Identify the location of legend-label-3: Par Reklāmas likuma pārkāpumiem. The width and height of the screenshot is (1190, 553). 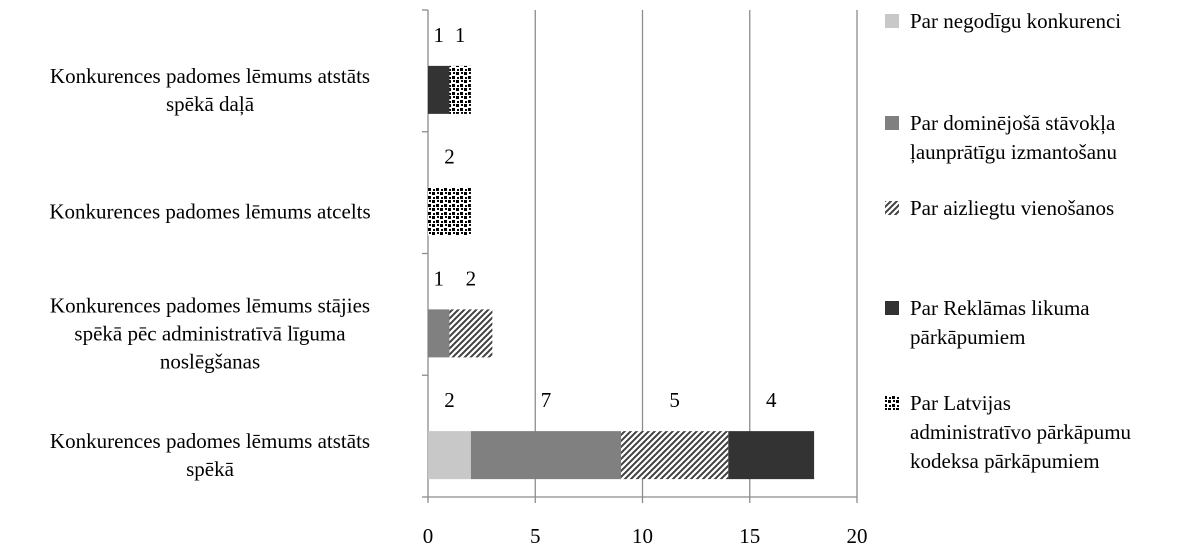
(1000, 322).